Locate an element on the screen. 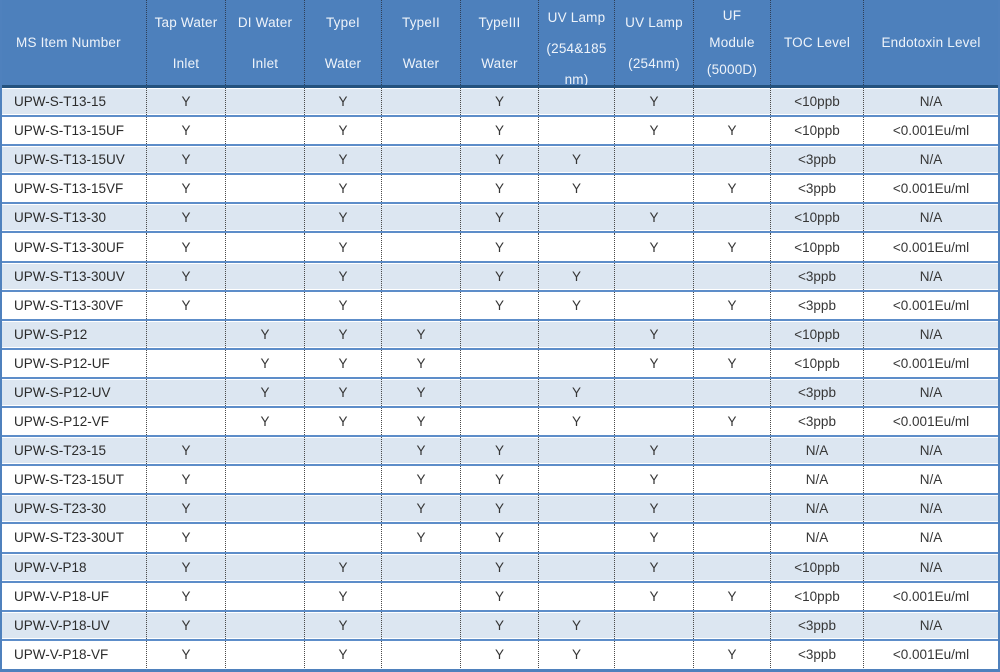  table-row: UPW-S-T13-30 Y Y Y Y <10ppb N/A is located at coordinates (500, 219).